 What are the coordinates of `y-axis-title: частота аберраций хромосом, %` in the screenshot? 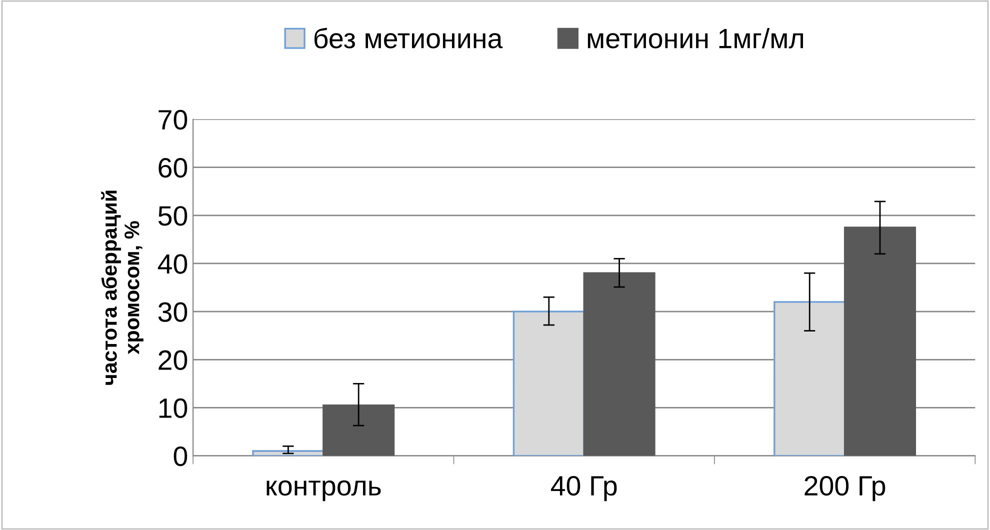 It's located at (122, 287).